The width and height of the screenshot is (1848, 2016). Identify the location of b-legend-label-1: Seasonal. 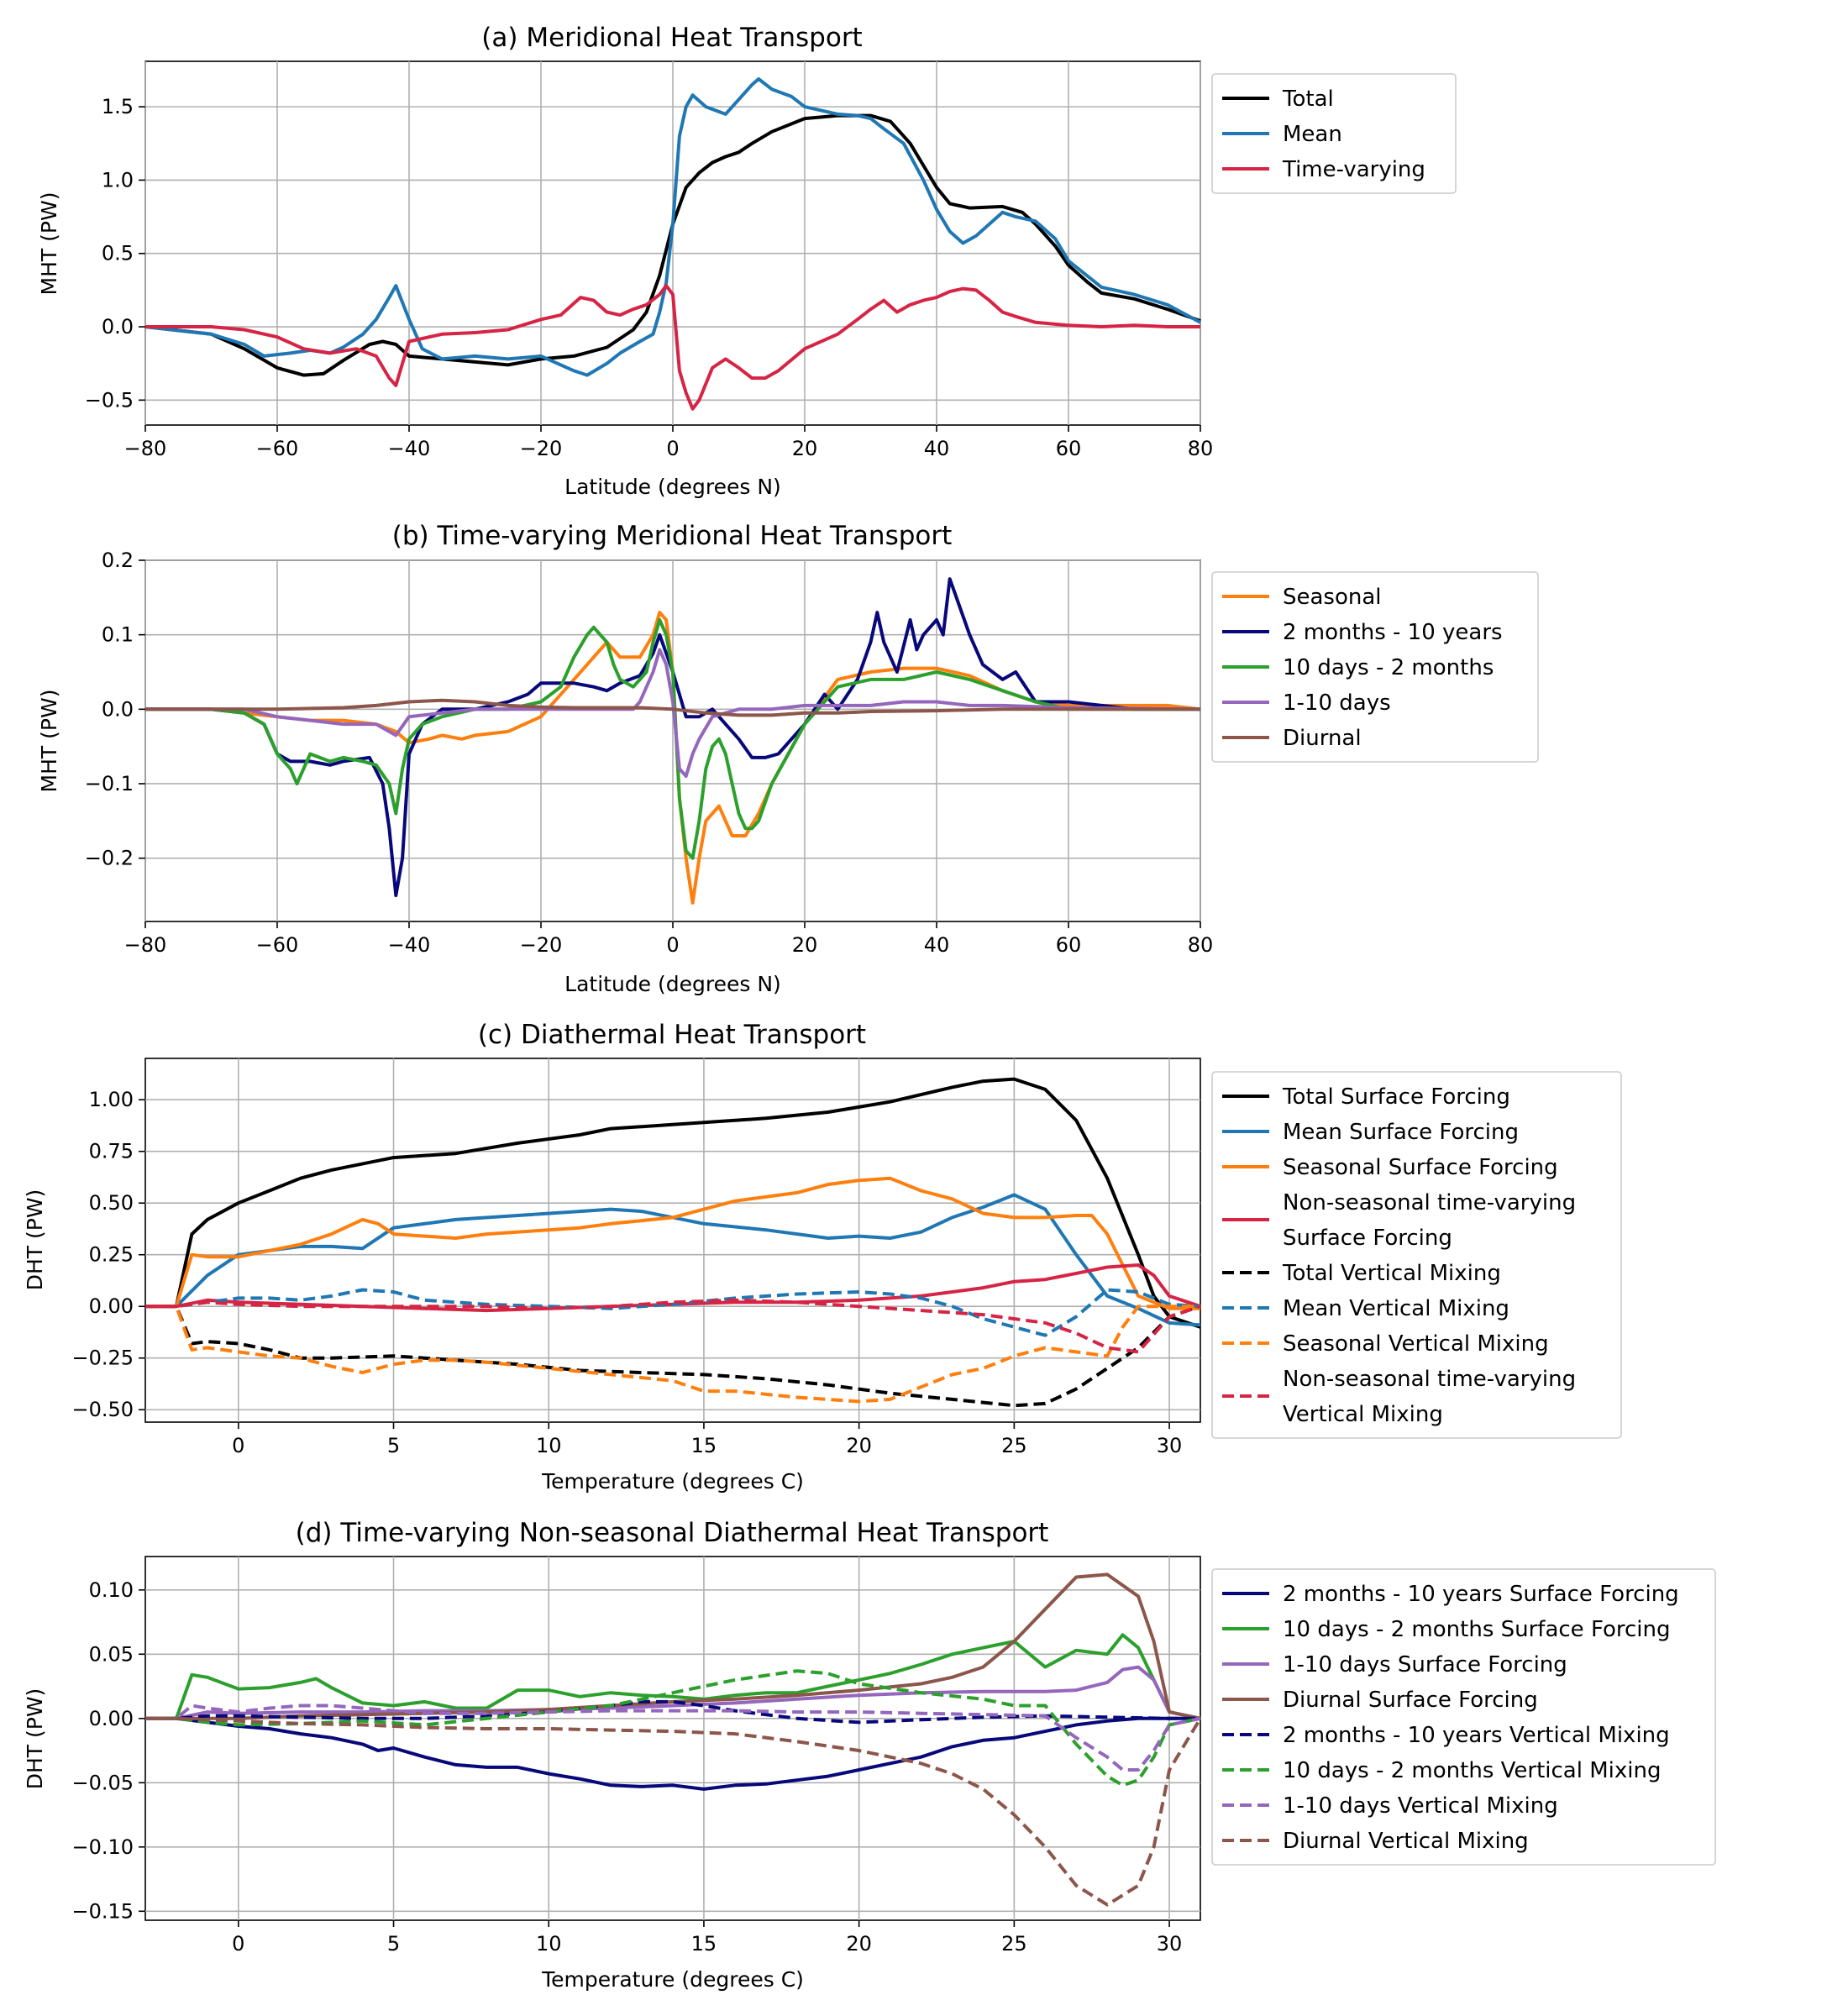
(1332, 597).